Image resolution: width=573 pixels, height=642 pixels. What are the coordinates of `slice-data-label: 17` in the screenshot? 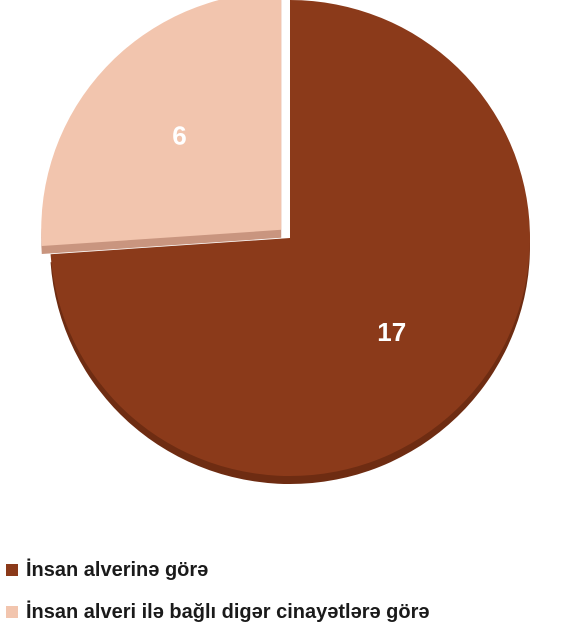 It's located at (391, 332).